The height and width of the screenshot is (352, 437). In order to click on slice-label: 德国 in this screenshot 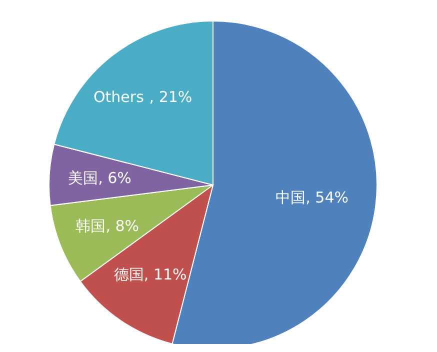, I will do `click(129, 275)`.